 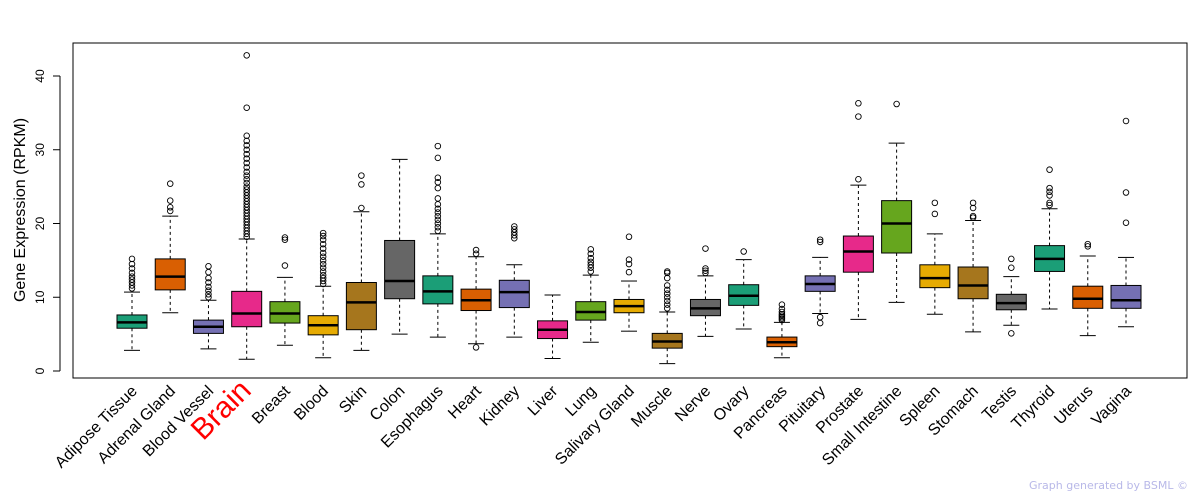 What do you see at coordinates (247, 206) in the screenshot?
I see `box-brain` at bounding box center [247, 206].